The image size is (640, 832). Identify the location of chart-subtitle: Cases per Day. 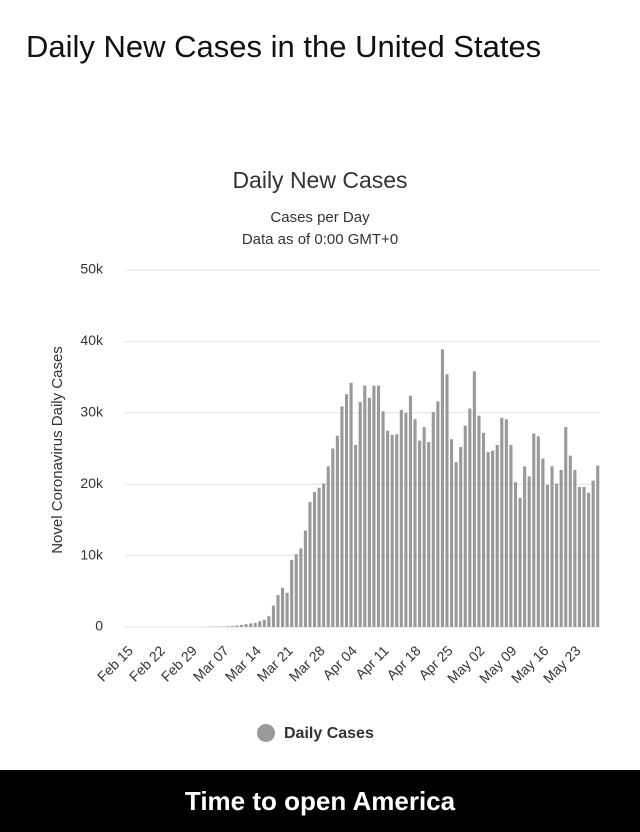
(320, 217).